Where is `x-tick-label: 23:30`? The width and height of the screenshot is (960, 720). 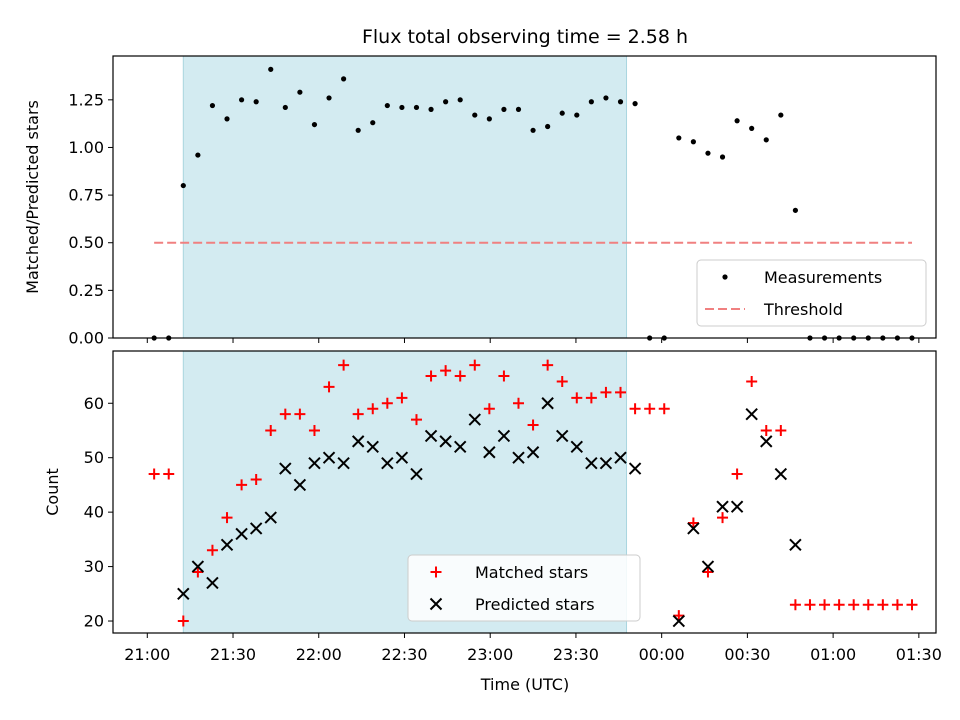 x-tick-label: 23:30 is located at coordinates (576, 654).